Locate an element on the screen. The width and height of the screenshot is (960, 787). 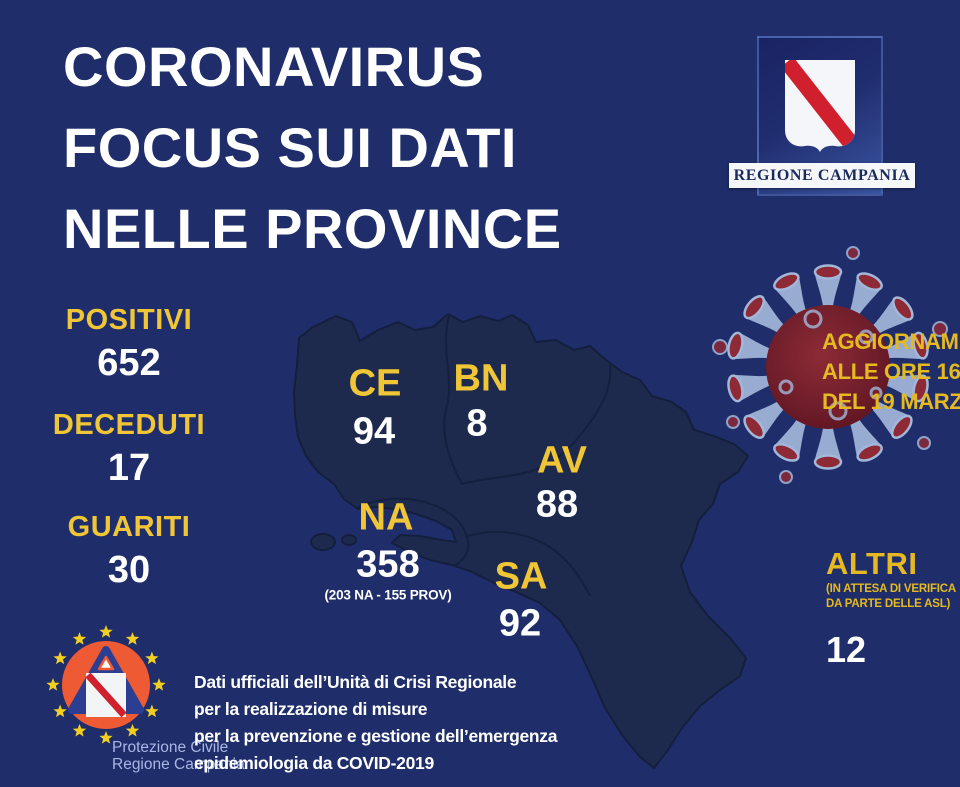
province-ce-value: 94 is located at coordinates (374, 431).